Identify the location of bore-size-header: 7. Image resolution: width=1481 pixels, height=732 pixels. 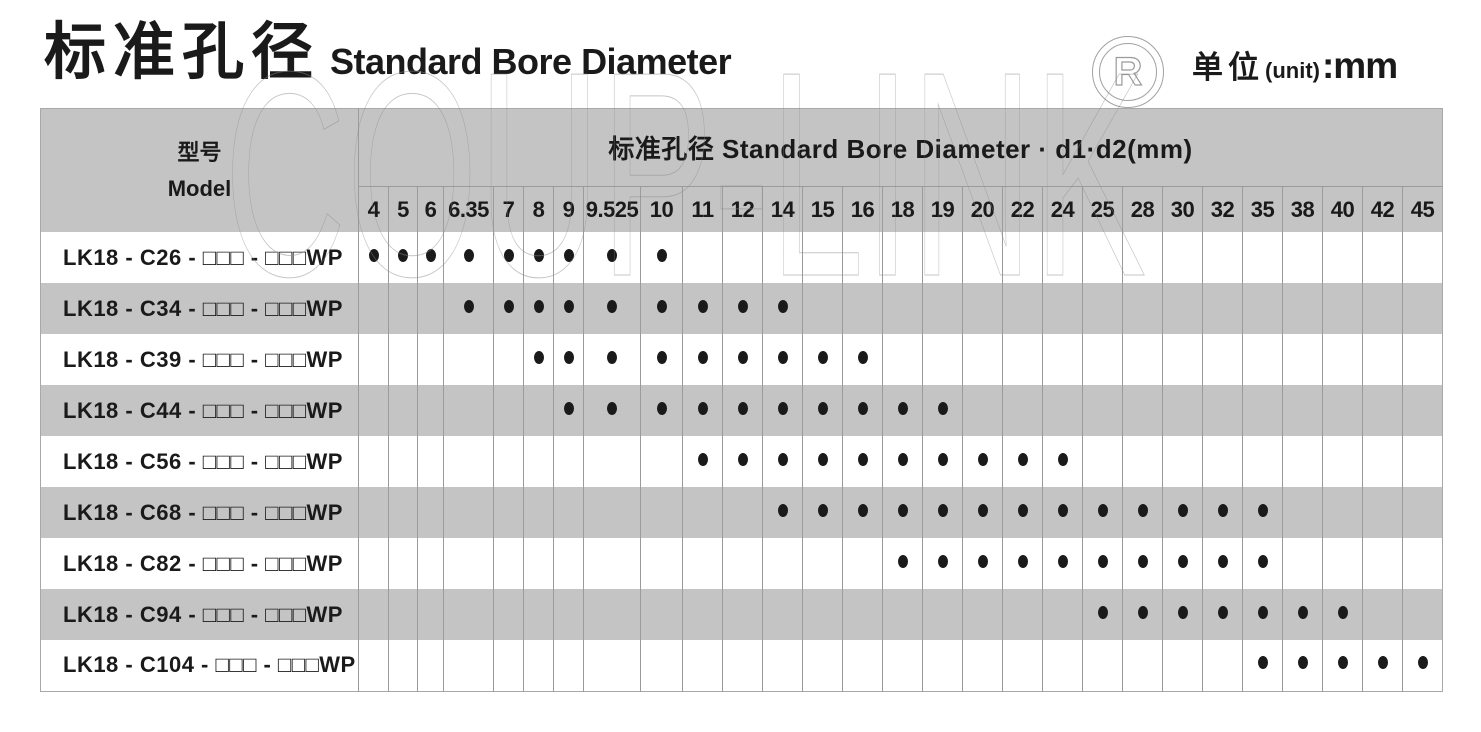
(508, 209).